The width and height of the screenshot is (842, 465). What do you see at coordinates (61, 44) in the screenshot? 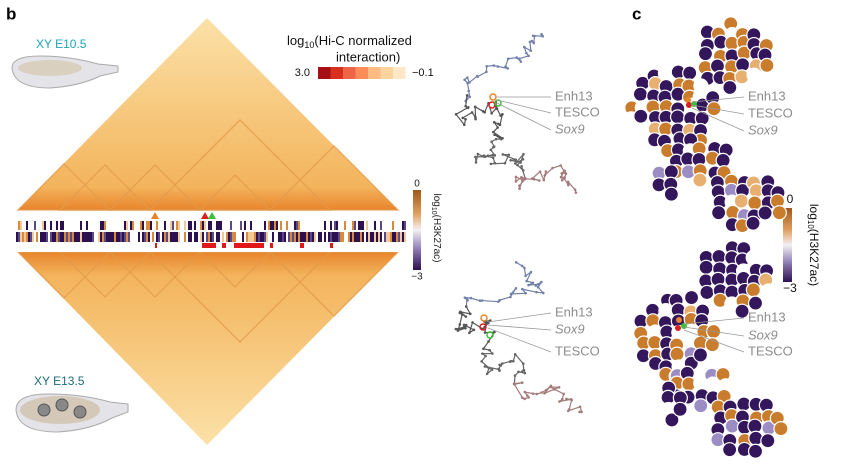
I see `sample-label: XY E10.5` at bounding box center [61, 44].